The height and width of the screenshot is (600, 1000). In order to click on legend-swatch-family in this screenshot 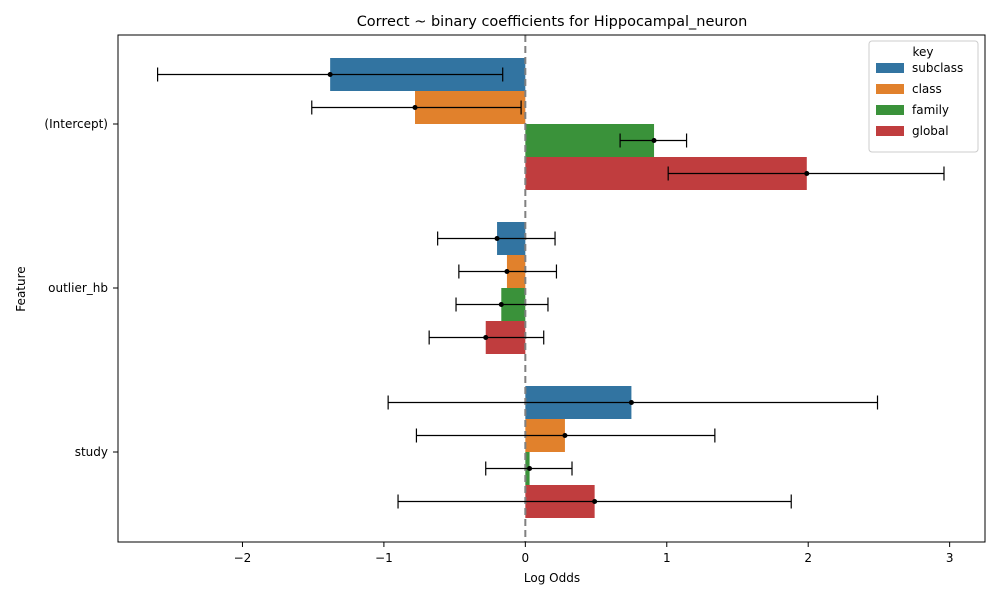, I will do `click(890, 110)`.